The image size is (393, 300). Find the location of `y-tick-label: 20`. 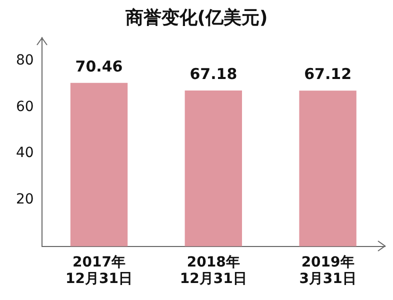

y-tick-label: 20 is located at coordinates (25, 200).